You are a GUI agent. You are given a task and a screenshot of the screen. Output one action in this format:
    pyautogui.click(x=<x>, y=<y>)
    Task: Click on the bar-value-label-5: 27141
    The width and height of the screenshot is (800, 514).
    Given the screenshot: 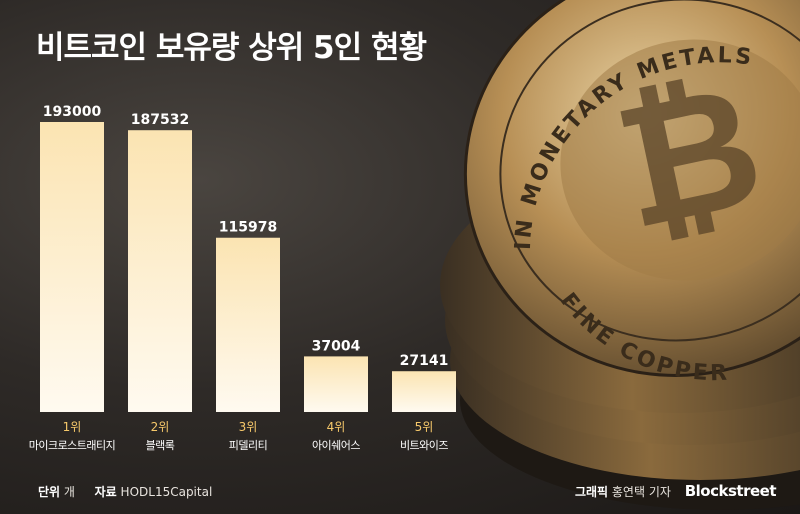 What is the action you would take?
    pyautogui.click(x=424, y=361)
    